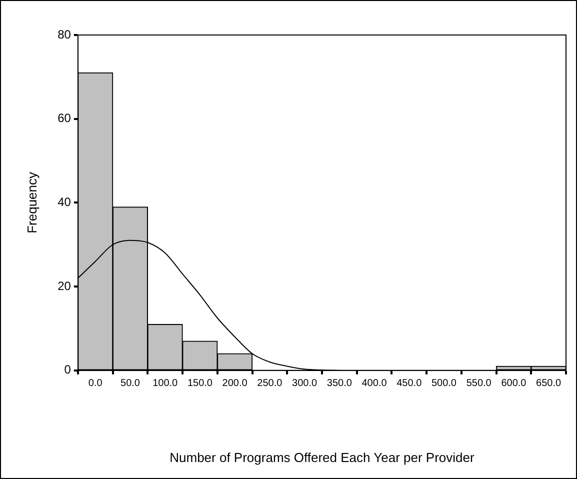 This screenshot has width=577, height=479. Describe the element at coordinates (130, 384) in the screenshot. I see `x-tick-label: 50.0` at that location.